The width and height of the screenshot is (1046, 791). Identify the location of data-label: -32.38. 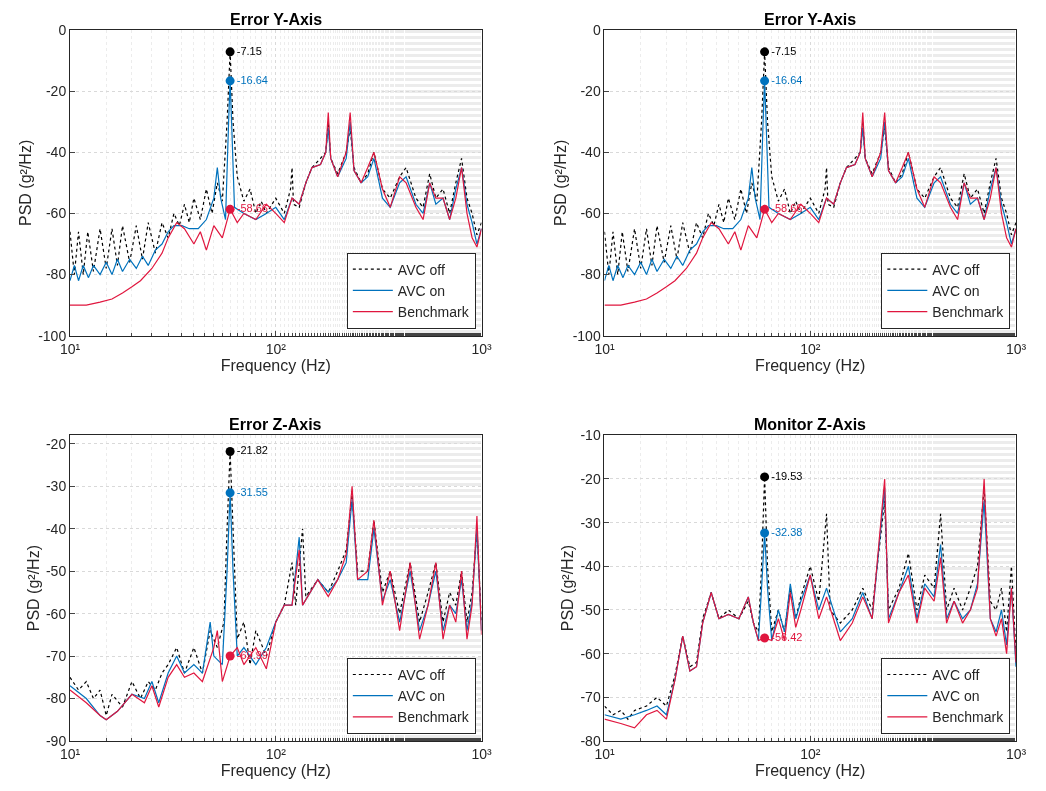
(787, 531).